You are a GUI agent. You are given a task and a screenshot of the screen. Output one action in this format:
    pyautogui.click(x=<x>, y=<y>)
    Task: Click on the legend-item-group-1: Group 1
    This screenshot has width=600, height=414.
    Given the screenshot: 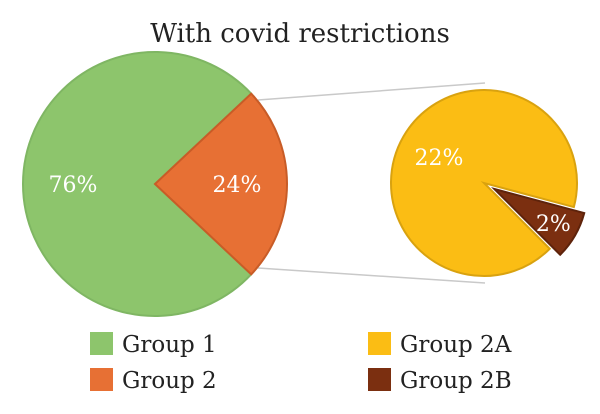 What is the action you would take?
    pyautogui.click(x=153, y=345)
    